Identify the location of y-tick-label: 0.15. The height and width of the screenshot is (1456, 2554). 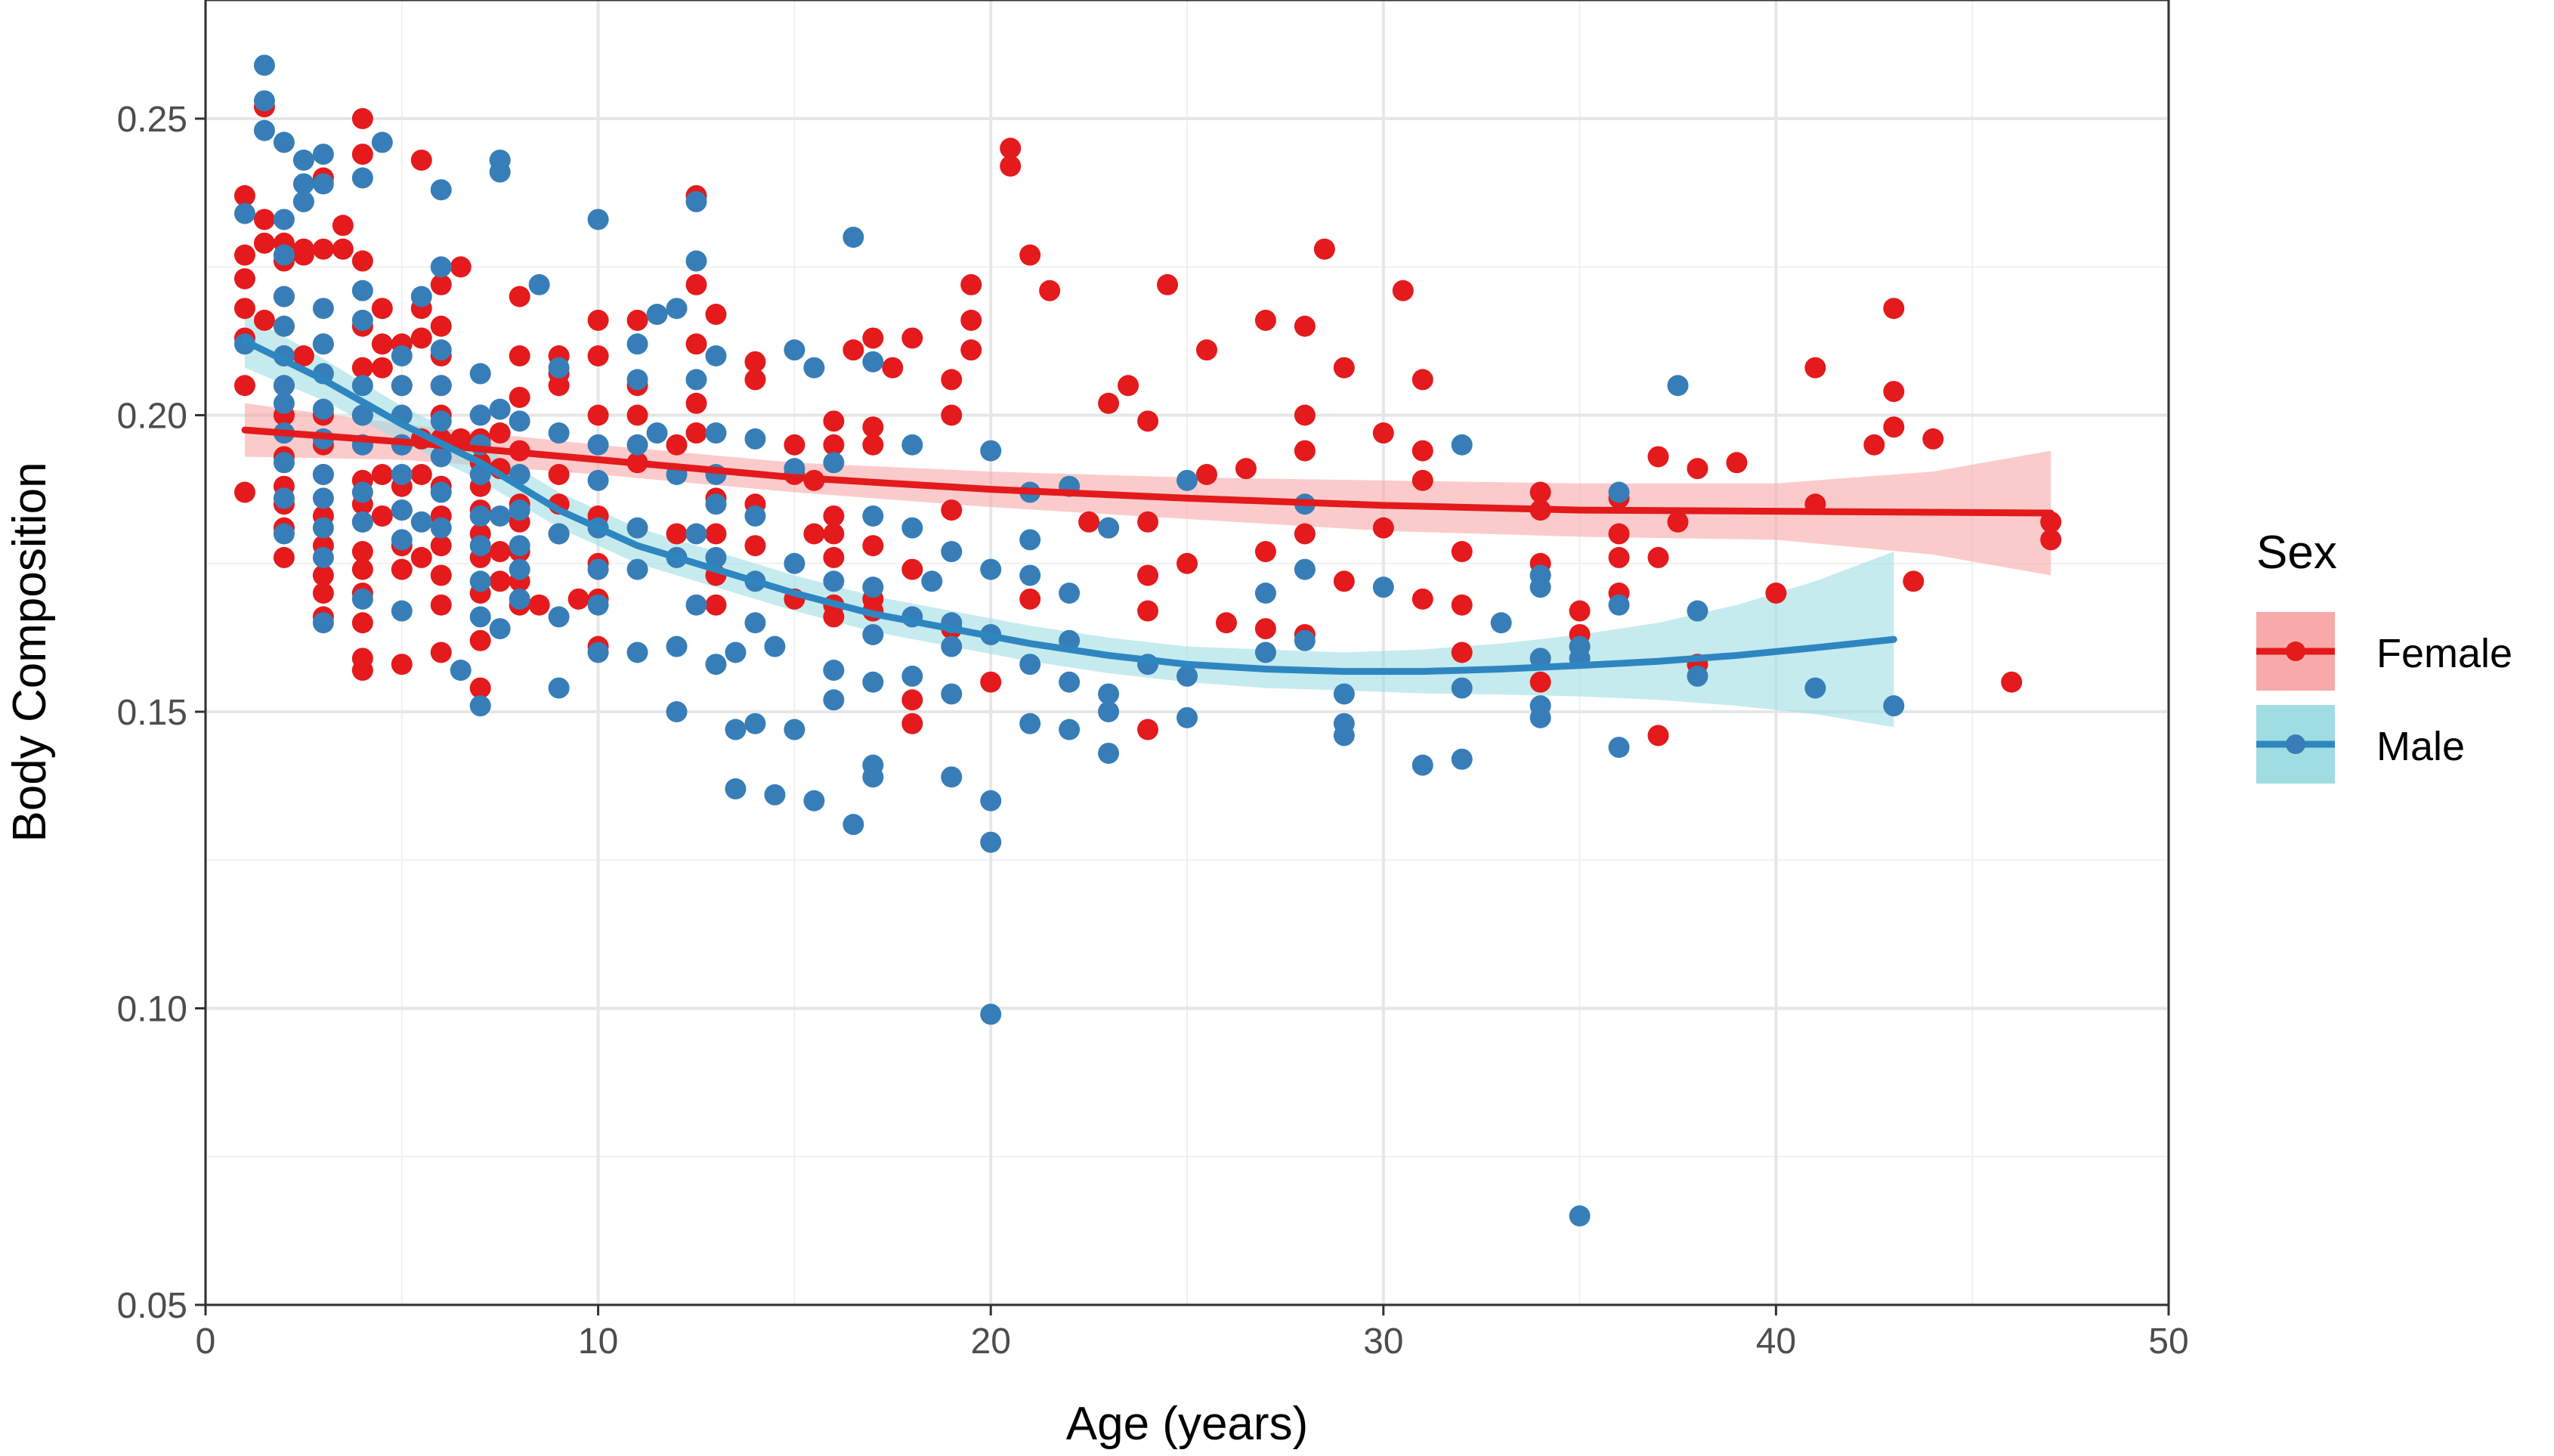
(152, 713).